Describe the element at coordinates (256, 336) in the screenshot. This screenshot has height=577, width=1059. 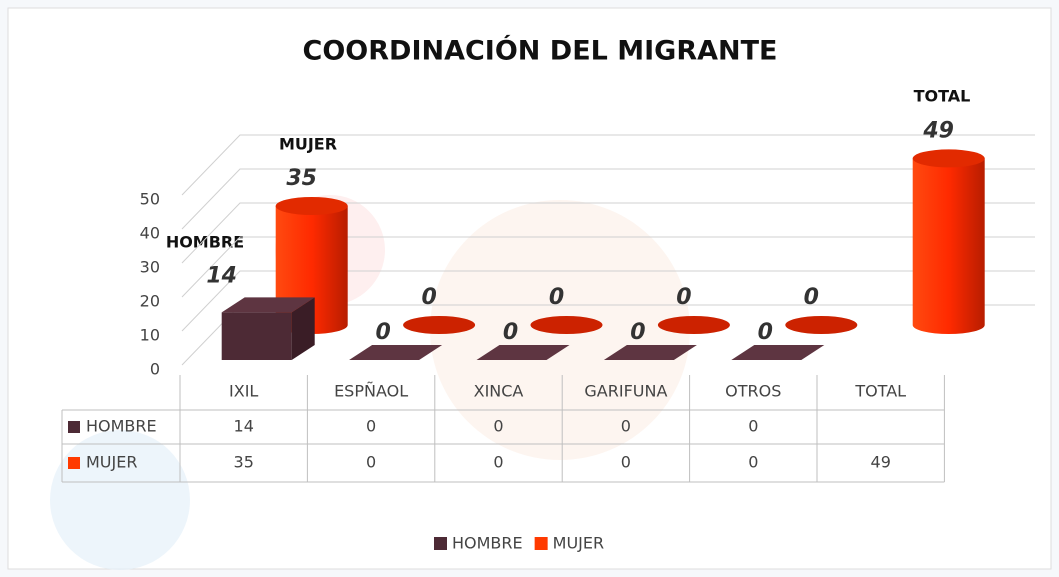
I see `bar-front` at that location.